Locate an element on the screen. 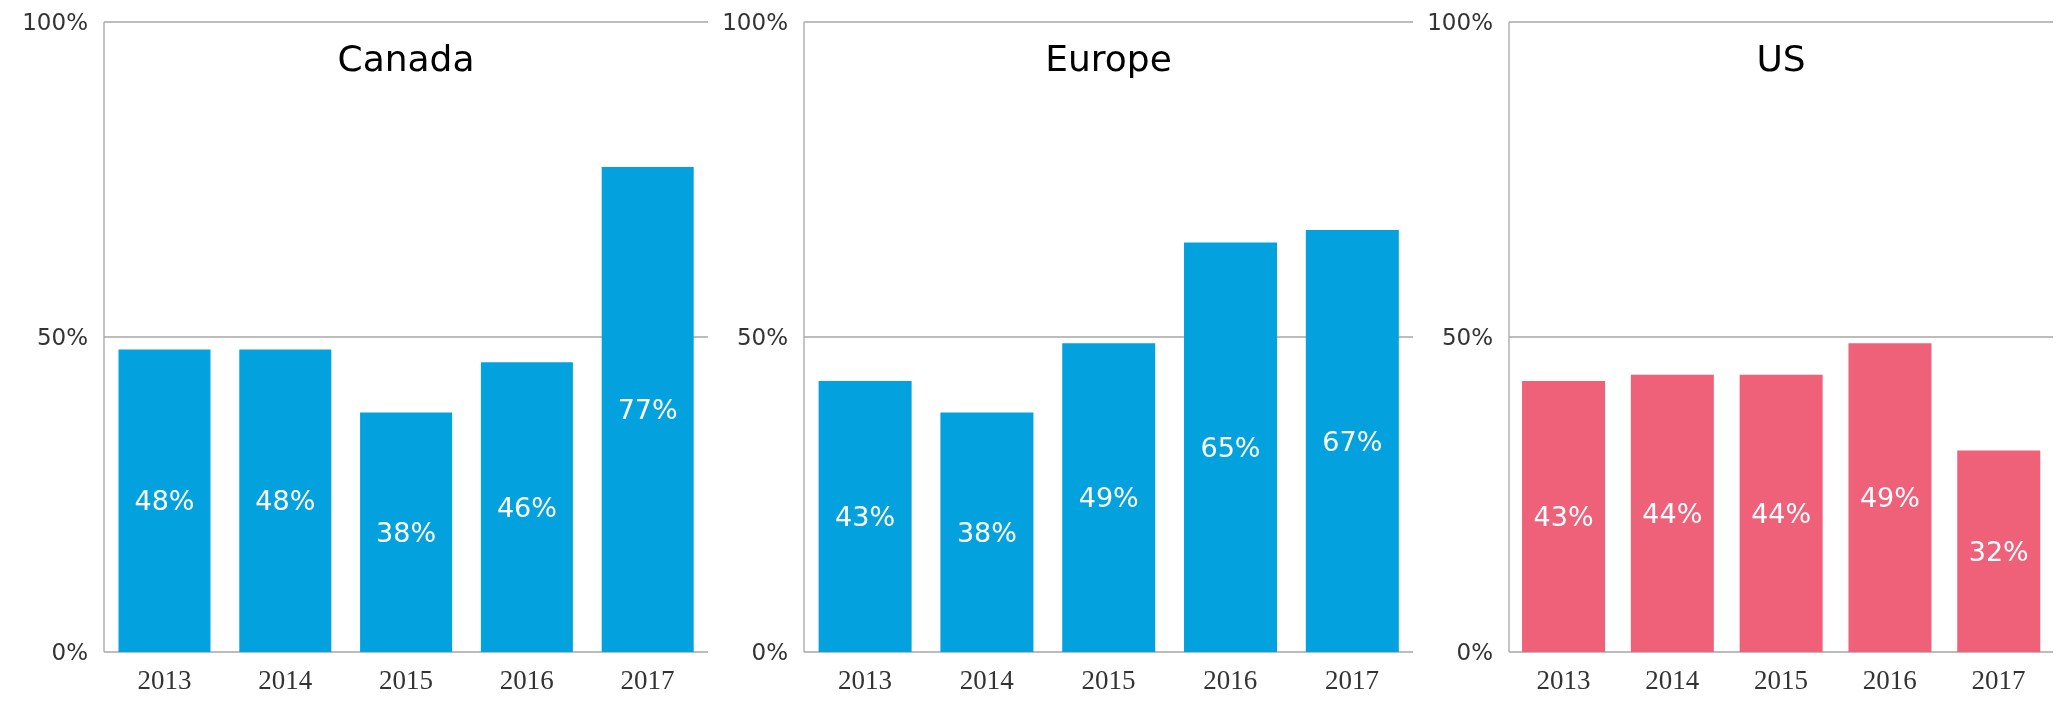  data-label: 67% is located at coordinates (1352, 441).